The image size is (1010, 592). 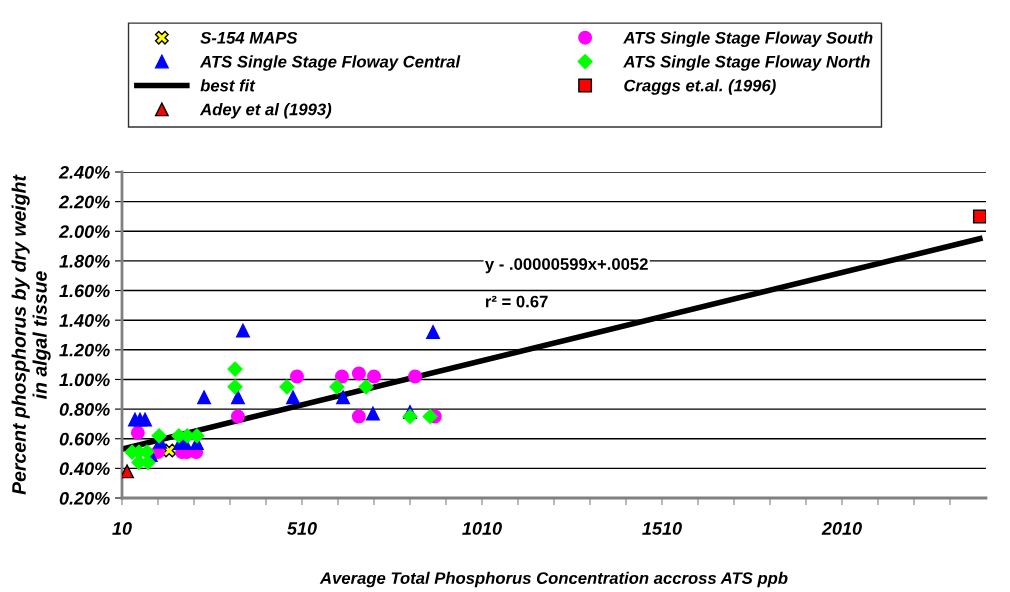 What do you see at coordinates (841, 528) in the screenshot?
I see `x-tick-label: 2010` at bounding box center [841, 528].